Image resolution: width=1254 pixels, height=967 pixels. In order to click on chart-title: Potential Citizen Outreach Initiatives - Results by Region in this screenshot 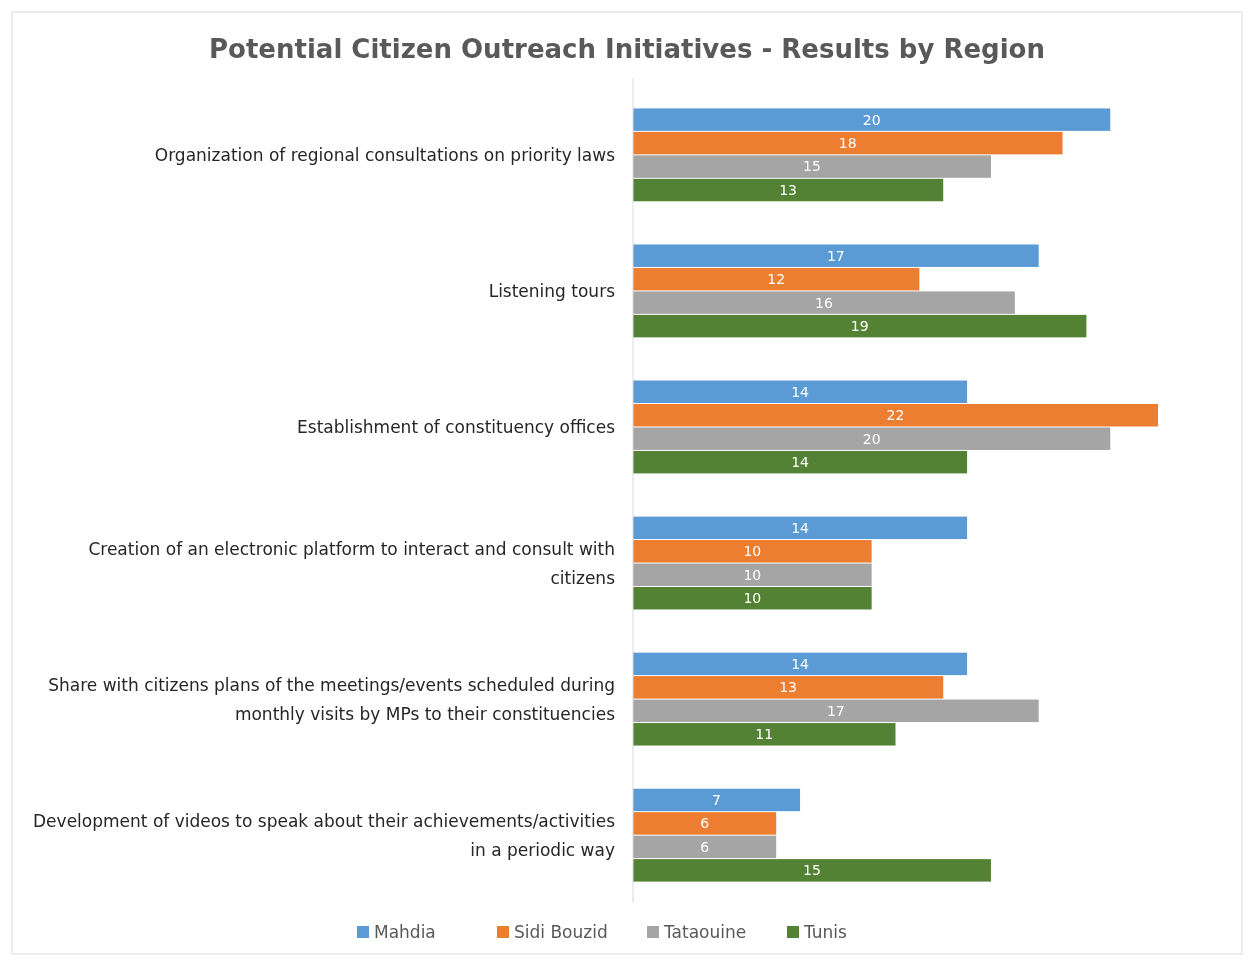, I will do `click(627, 49)`.